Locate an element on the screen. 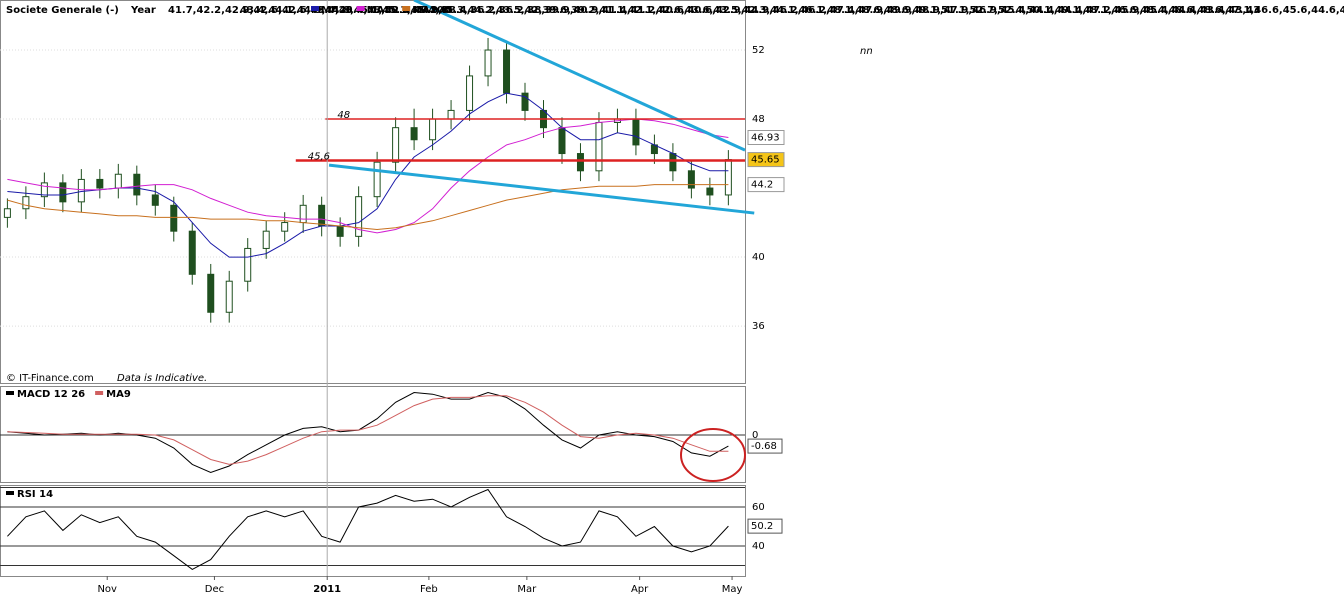  note: Data is Indicative. is located at coordinates (162, 378).